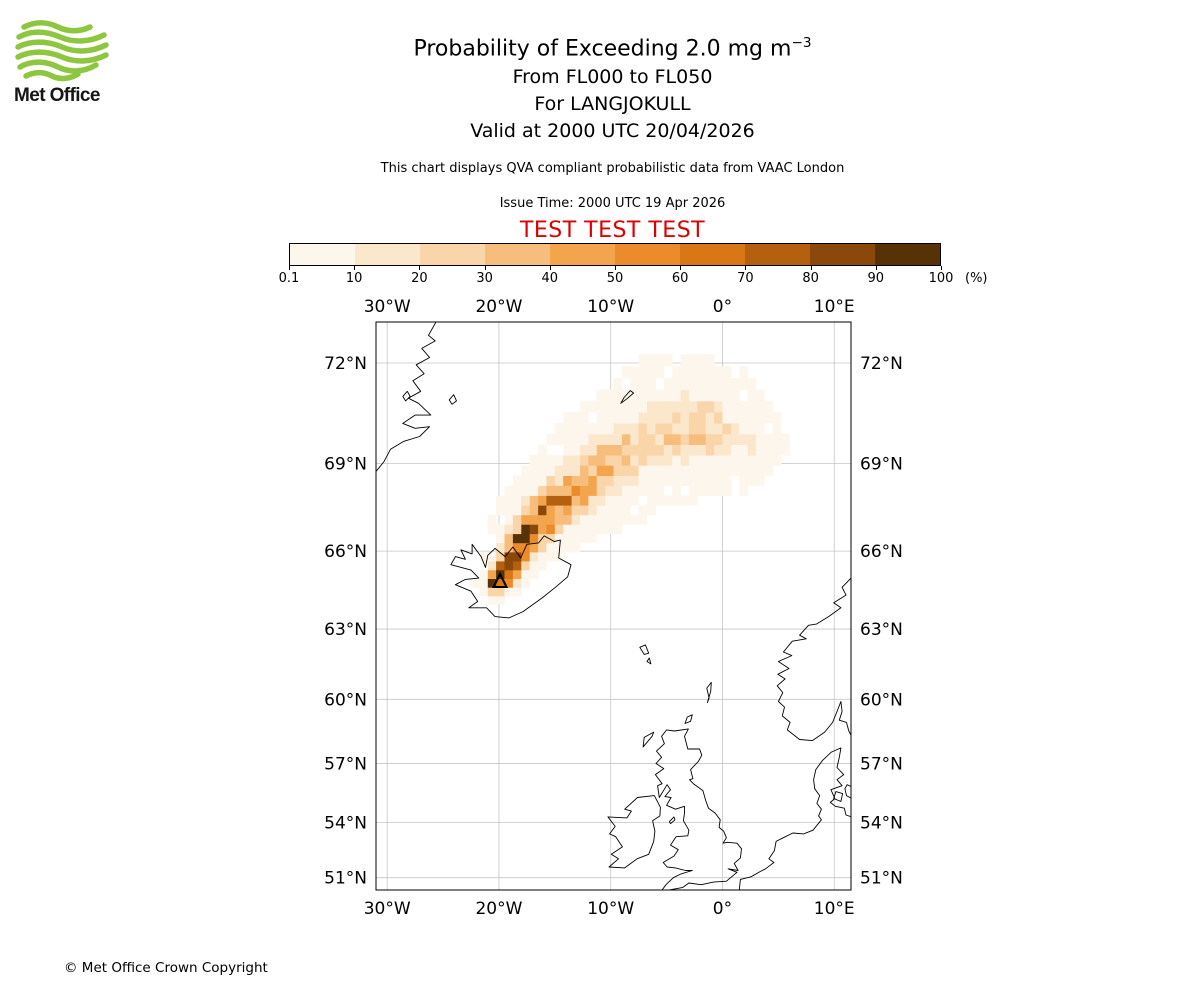  I want to click on colorbar-tick-label: 0.1, so click(289, 278).